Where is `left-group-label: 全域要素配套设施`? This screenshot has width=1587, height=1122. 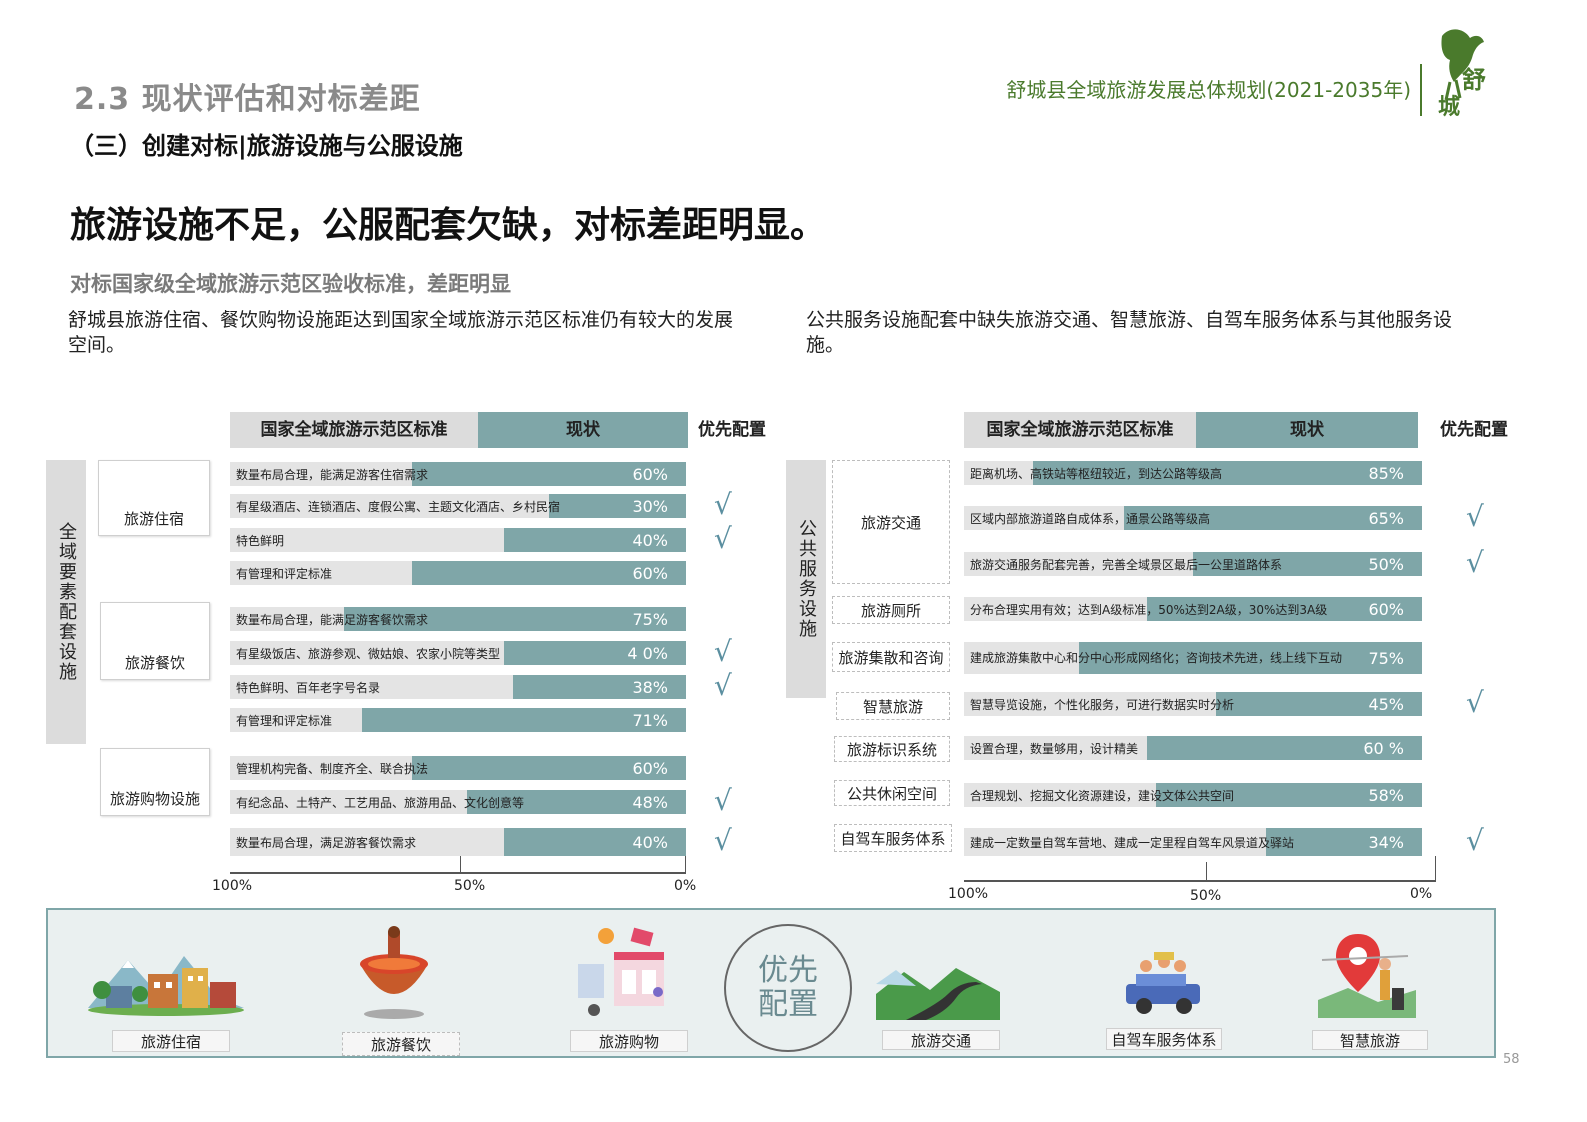
left-group-label: 全域要素配套设施 is located at coordinates (66, 602).